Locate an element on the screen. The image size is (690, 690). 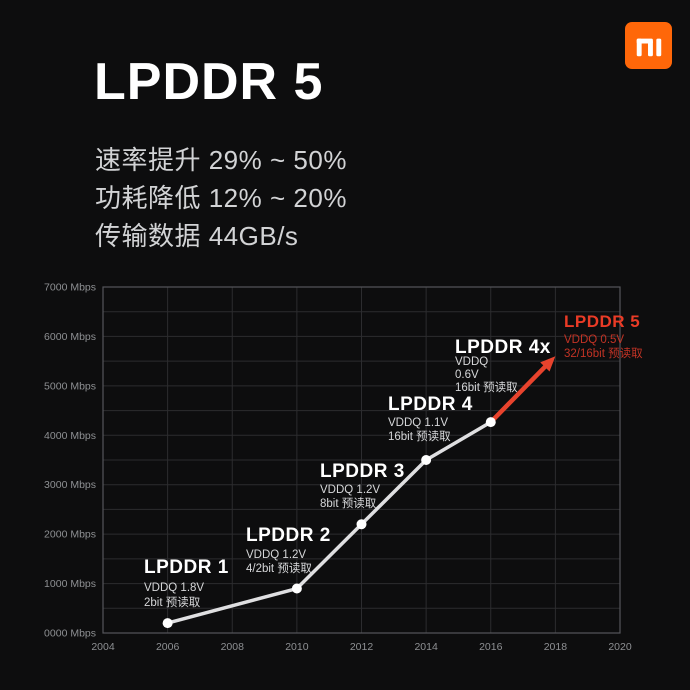
x-tick-label: 2020 is located at coordinates (620, 647).